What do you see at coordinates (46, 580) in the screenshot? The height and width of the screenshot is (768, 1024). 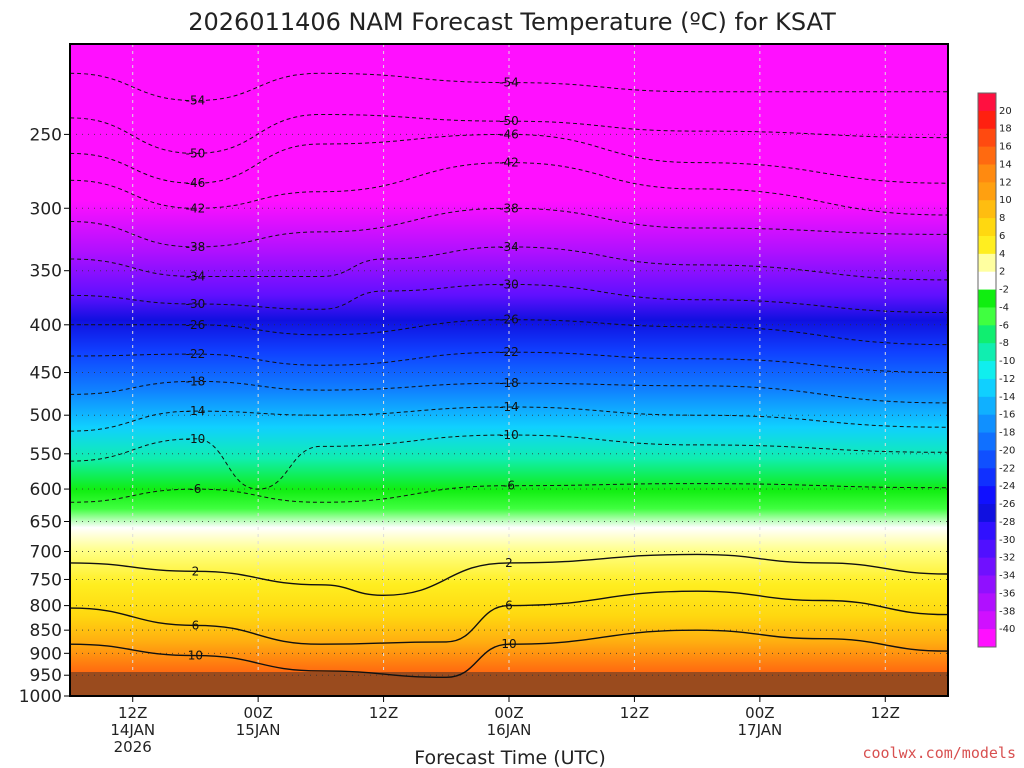 I see `y-tick-label: 750` at bounding box center [46, 580].